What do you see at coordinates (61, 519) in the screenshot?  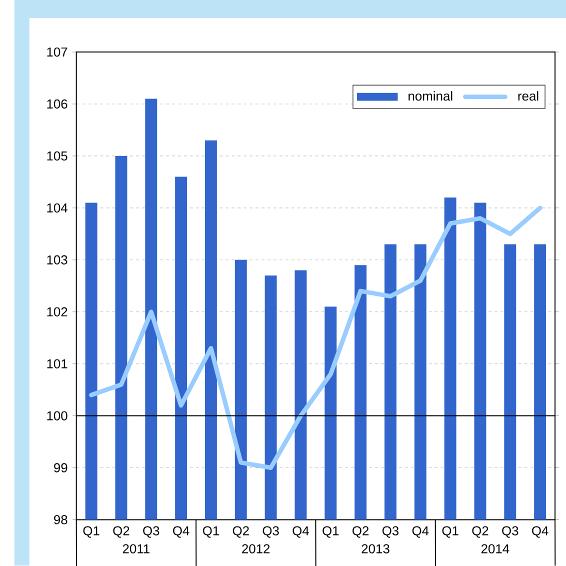 I see `y-tick-label: 98` at bounding box center [61, 519].